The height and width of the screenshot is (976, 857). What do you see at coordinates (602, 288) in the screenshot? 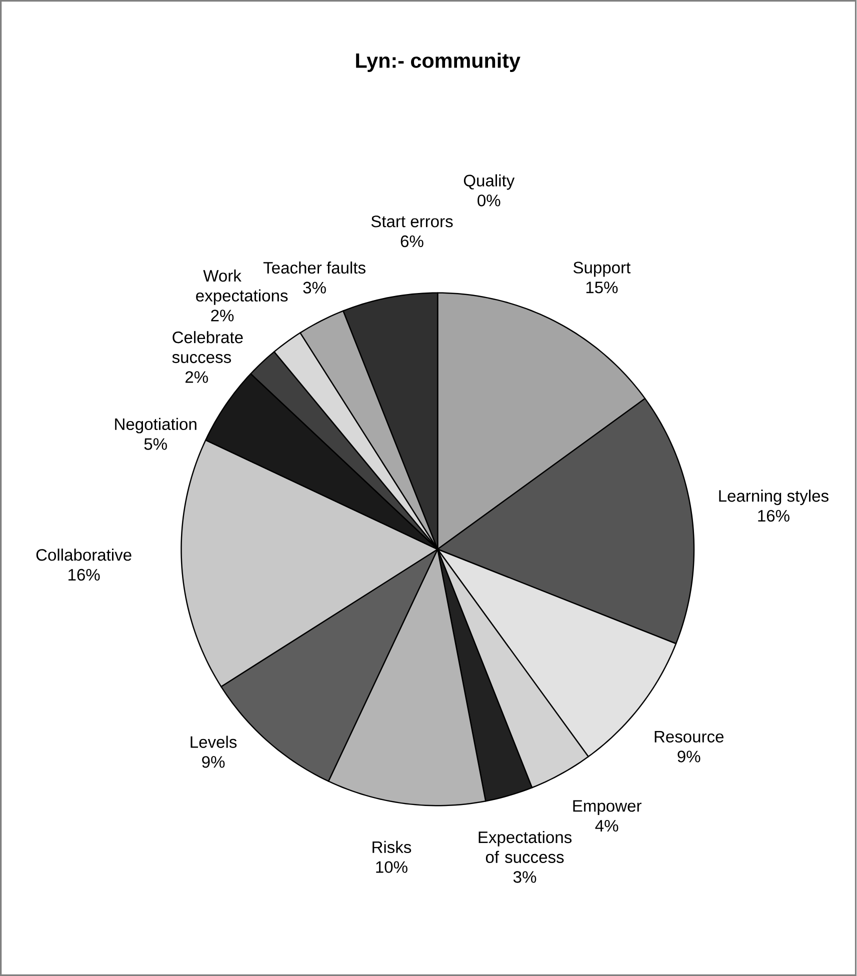
I see `data-label: 15%` at bounding box center [602, 288].